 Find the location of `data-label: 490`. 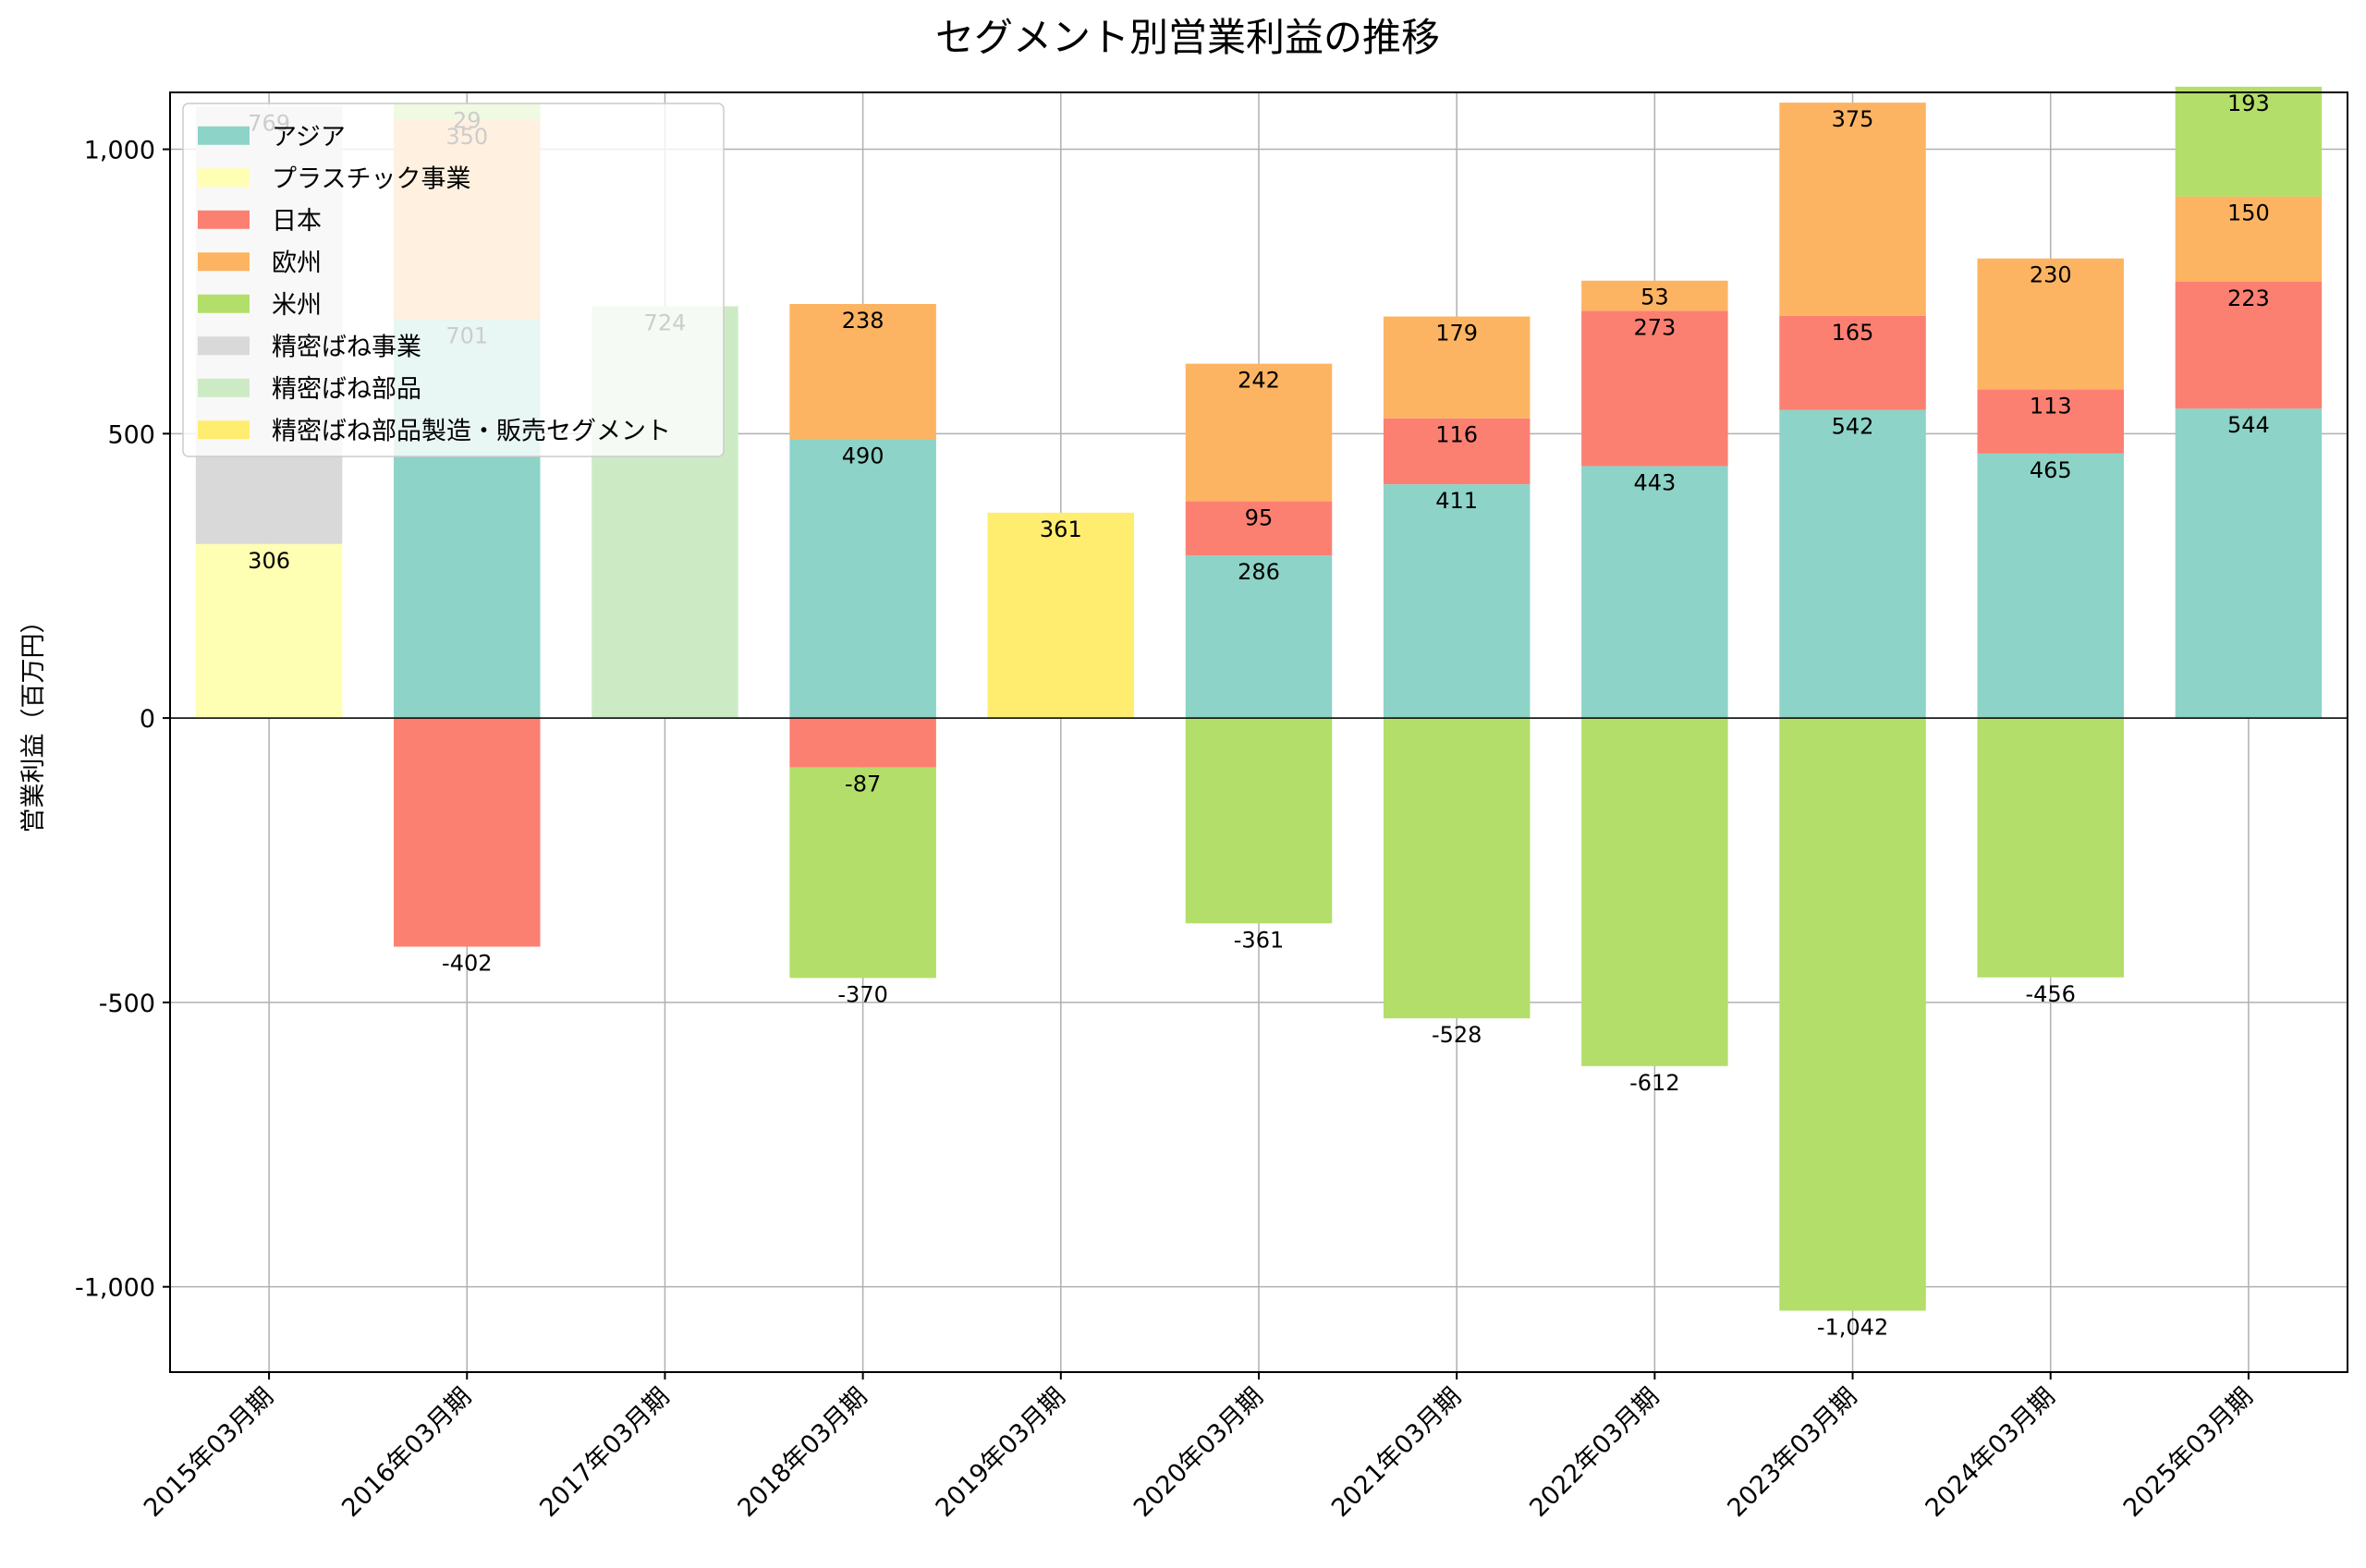

data-label: 490 is located at coordinates (863, 455).